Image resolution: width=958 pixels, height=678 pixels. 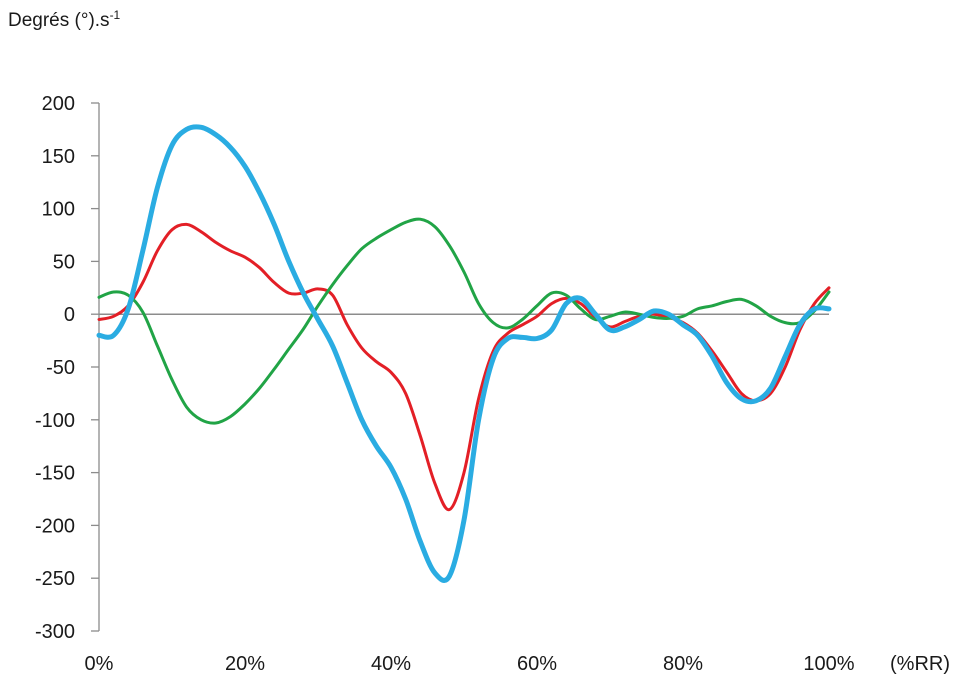 I want to click on y-tick-label: -100, so click(x=55, y=421).